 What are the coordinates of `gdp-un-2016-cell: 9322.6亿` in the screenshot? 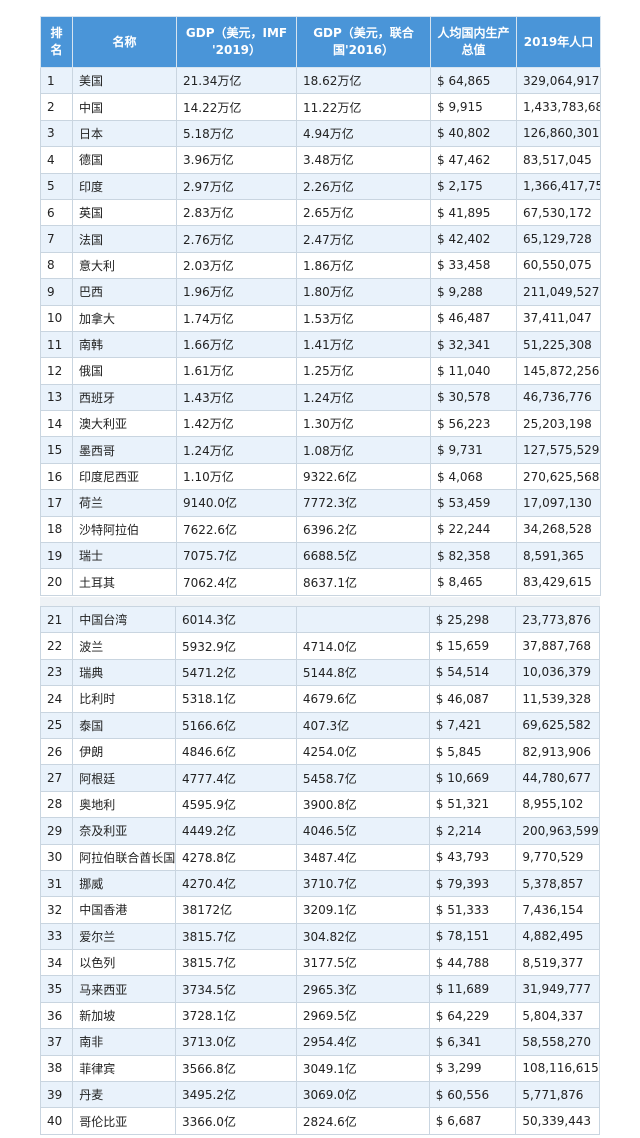 It's located at (363, 476).